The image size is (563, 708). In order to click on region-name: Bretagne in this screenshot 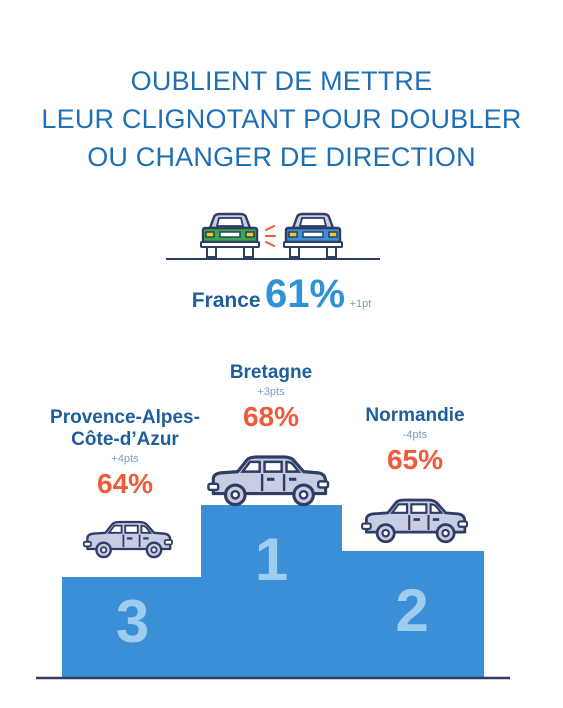, I will do `click(271, 372)`.